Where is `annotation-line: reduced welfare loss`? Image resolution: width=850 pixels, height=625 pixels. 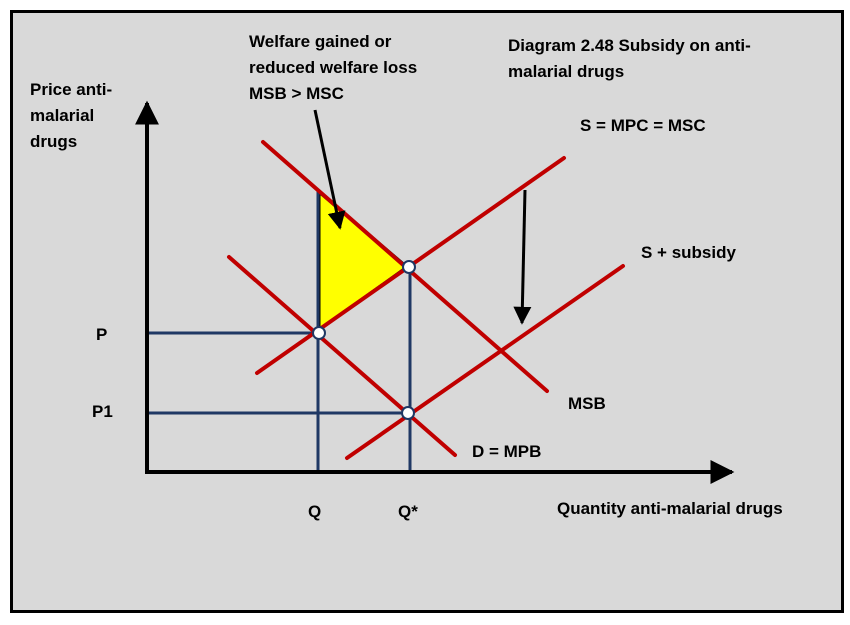 annotation-line: reduced welfare loss is located at coordinates (333, 67).